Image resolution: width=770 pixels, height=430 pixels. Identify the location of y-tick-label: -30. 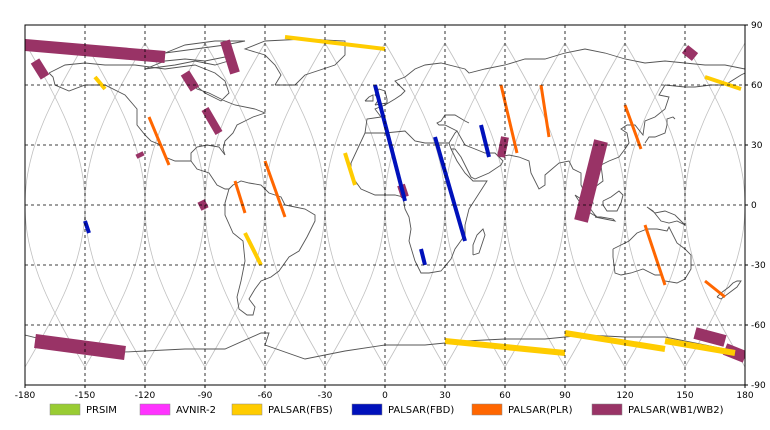
(758, 266).